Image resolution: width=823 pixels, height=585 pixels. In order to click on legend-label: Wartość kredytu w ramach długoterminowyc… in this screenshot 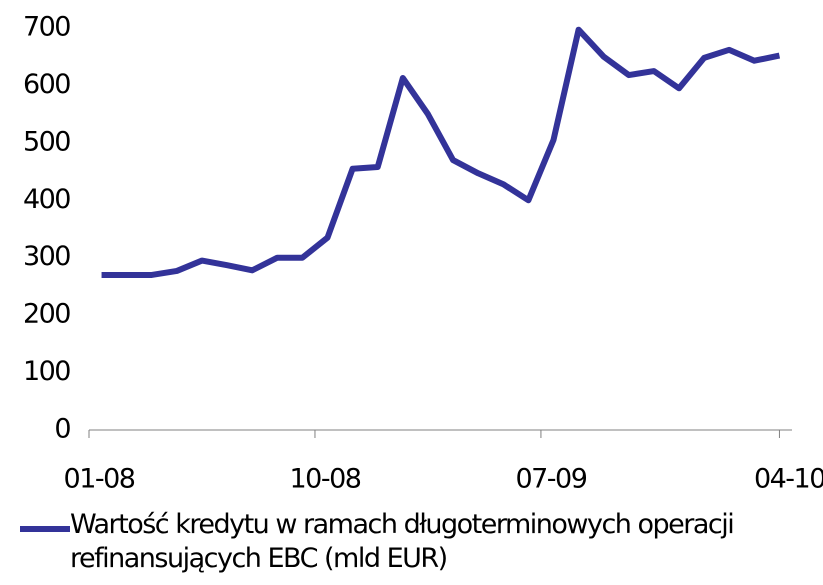, I will do `click(402, 541)`.